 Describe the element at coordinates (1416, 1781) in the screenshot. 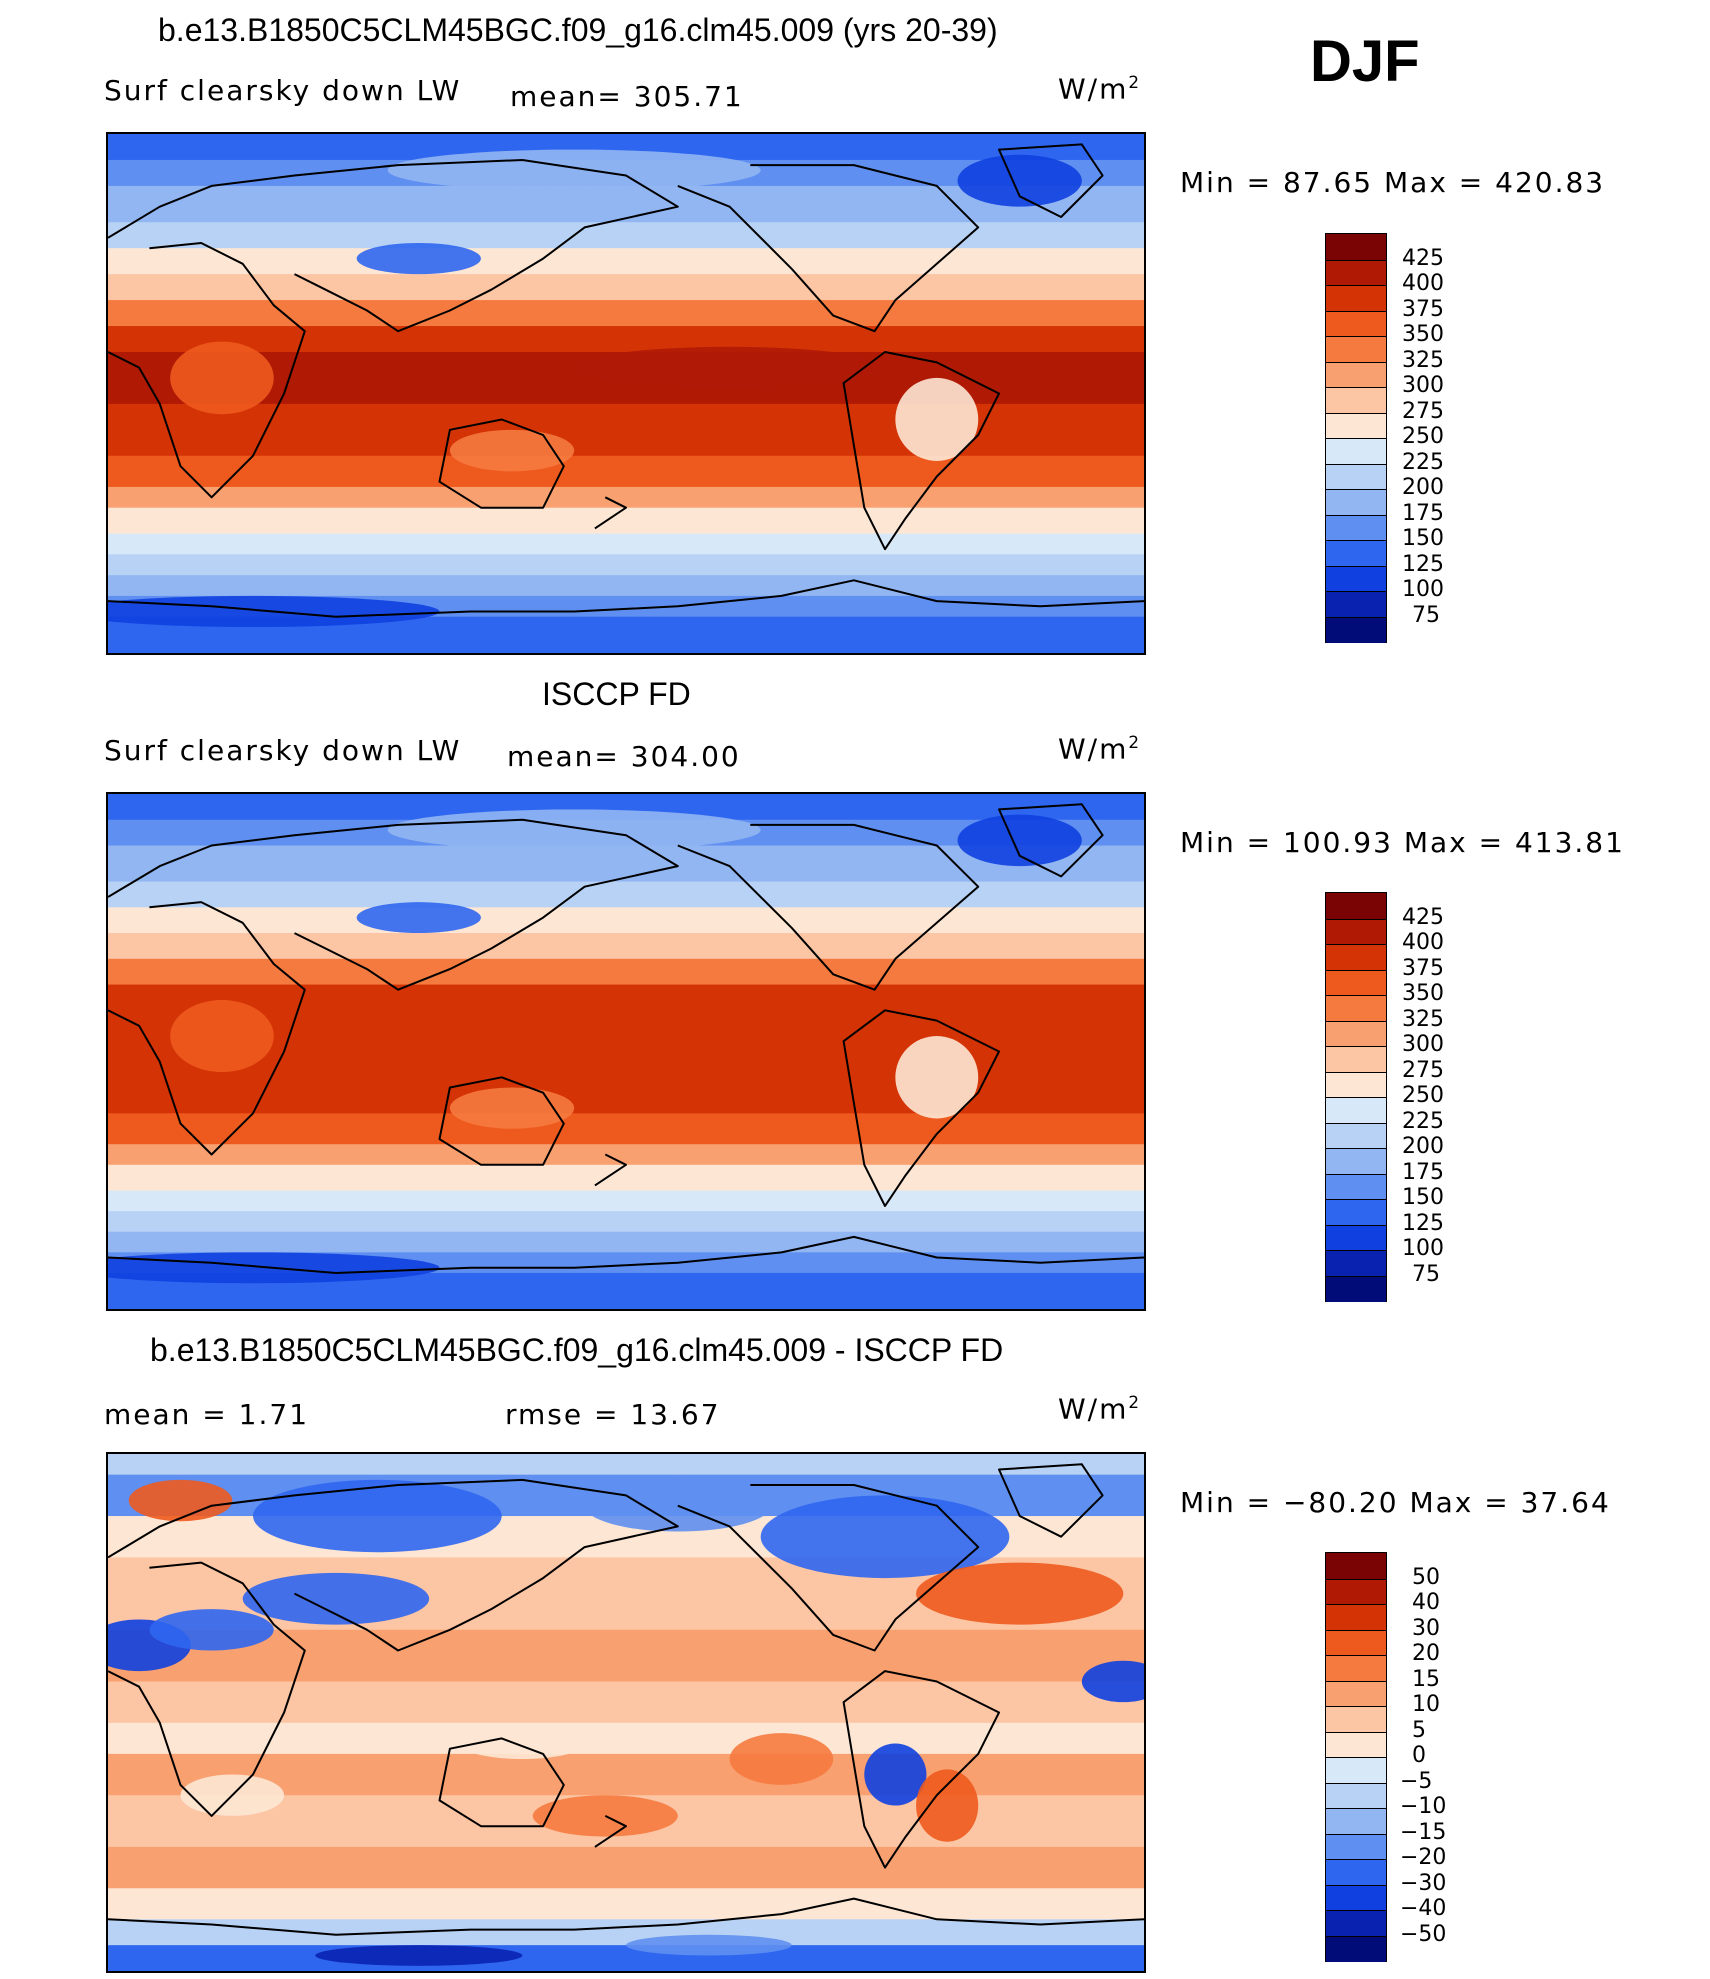

I see `colorbar-tick-label: −5` at that location.